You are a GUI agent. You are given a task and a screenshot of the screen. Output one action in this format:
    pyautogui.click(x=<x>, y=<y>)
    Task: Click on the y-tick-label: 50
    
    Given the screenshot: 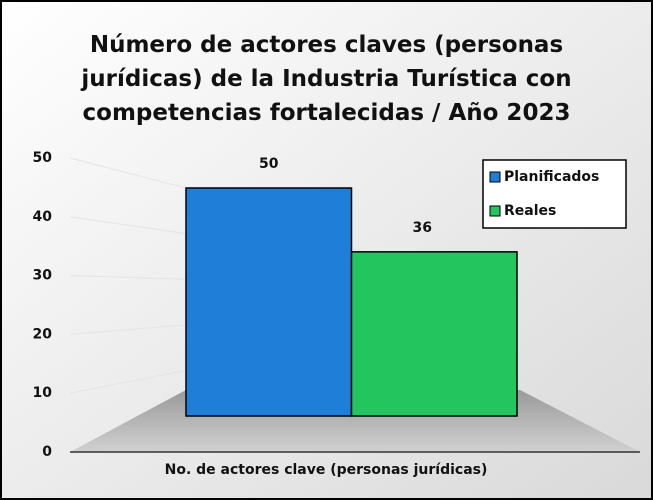 What is the action you would take?
    pyautogui.click(x=43, y=158)
    